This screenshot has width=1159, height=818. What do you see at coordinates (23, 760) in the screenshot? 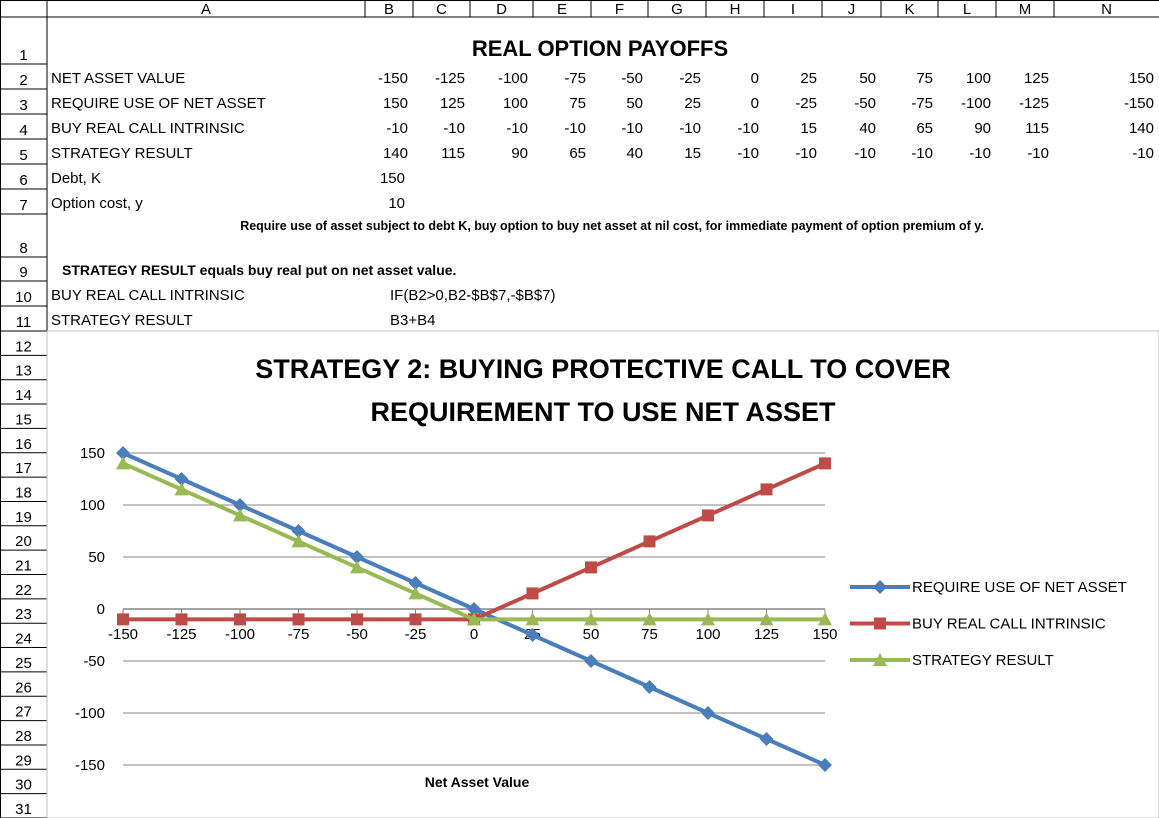
I see `row-number: 29` at bounding box center [23, 760].